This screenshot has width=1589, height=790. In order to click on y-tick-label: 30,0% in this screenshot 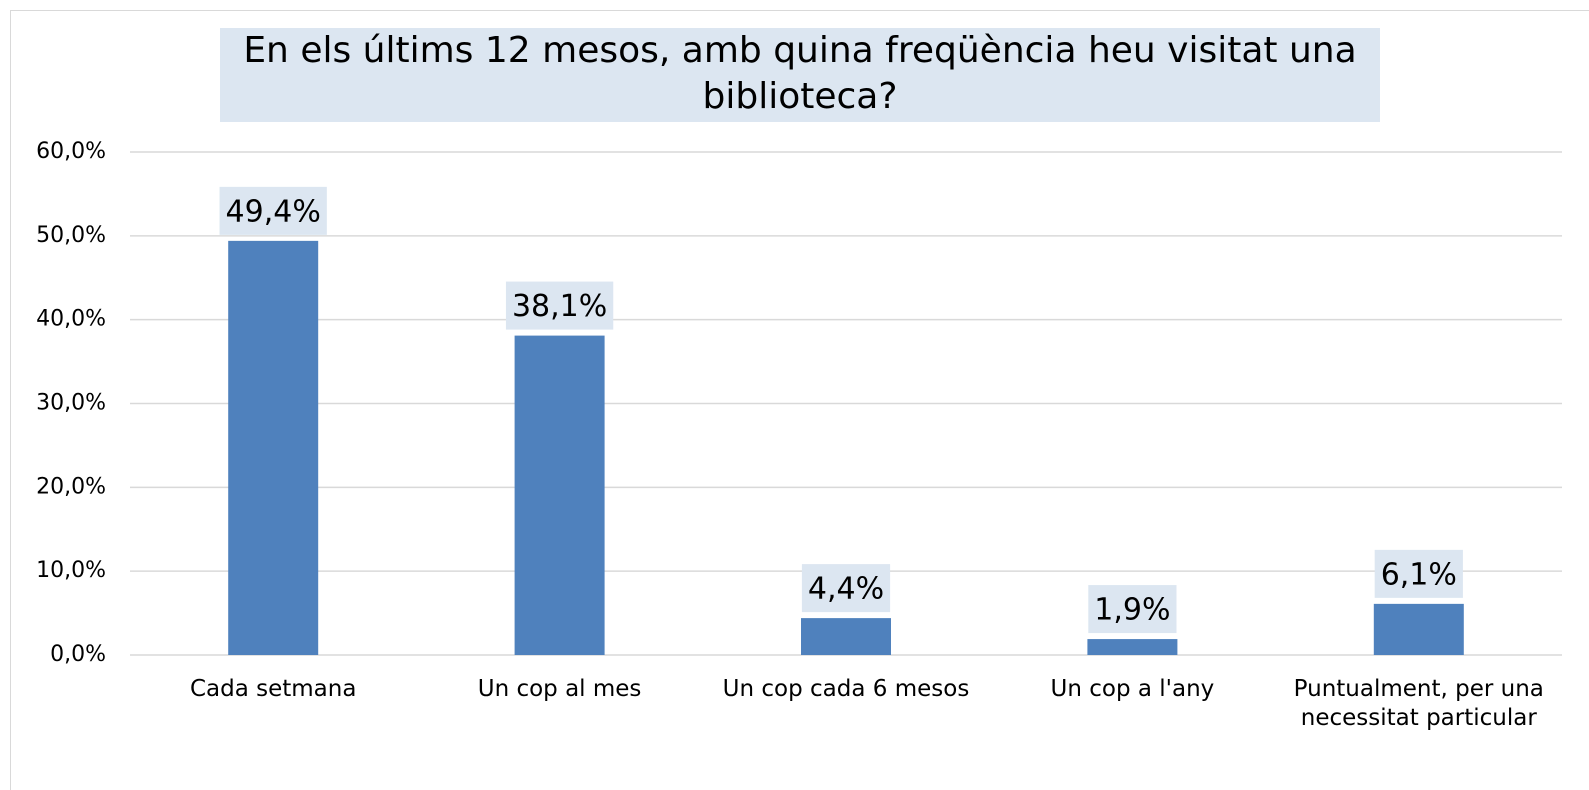, I will do `click(71, 403)`.